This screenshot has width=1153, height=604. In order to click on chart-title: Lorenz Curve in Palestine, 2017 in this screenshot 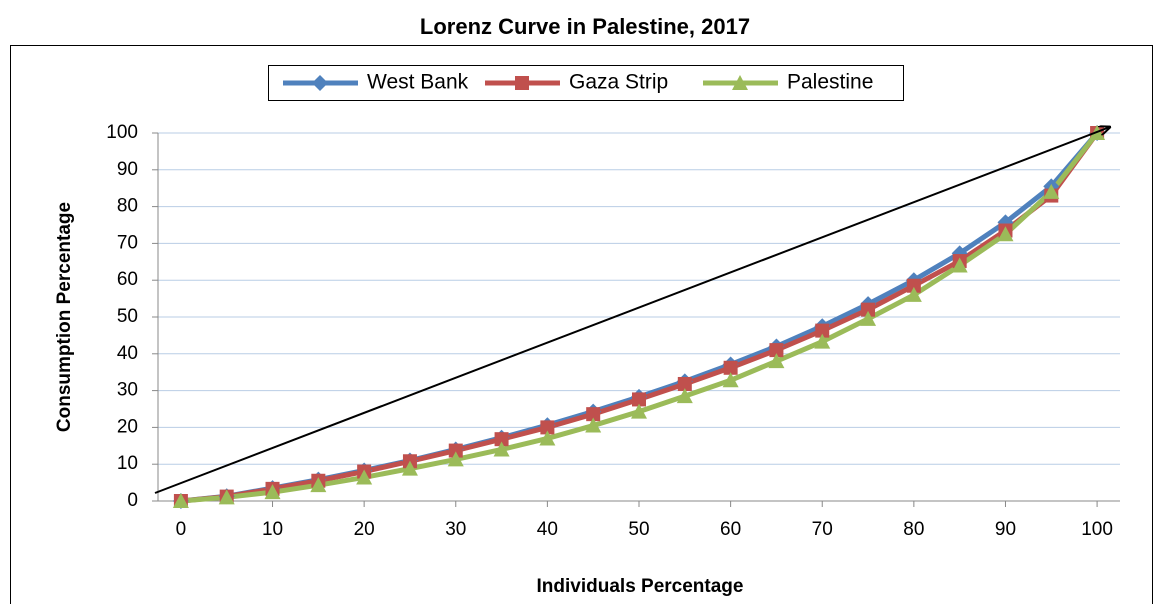, I will do `click(585, 26)`.